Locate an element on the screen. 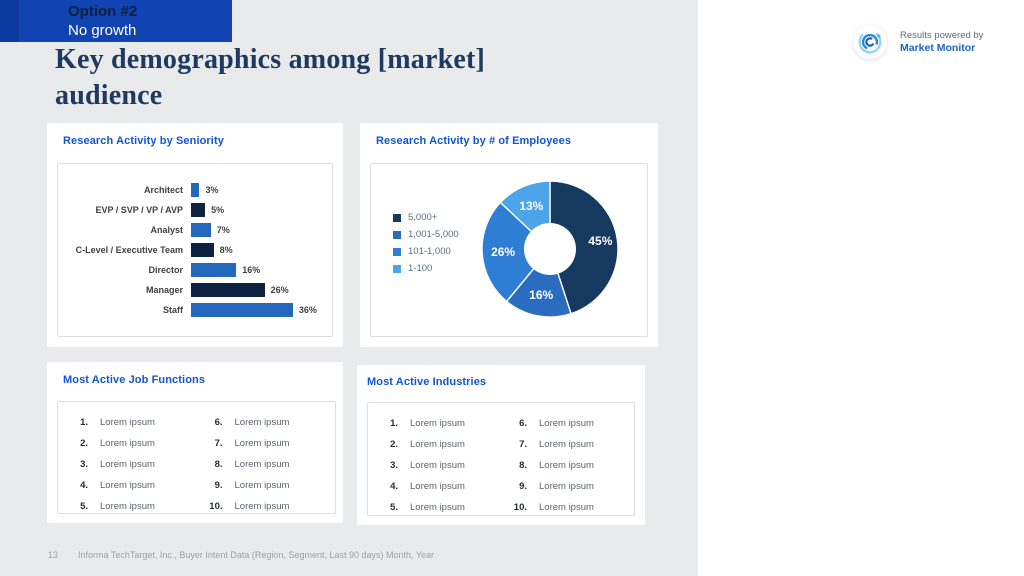  donut-slice-label: 45% is located at coordinates (600, 241).